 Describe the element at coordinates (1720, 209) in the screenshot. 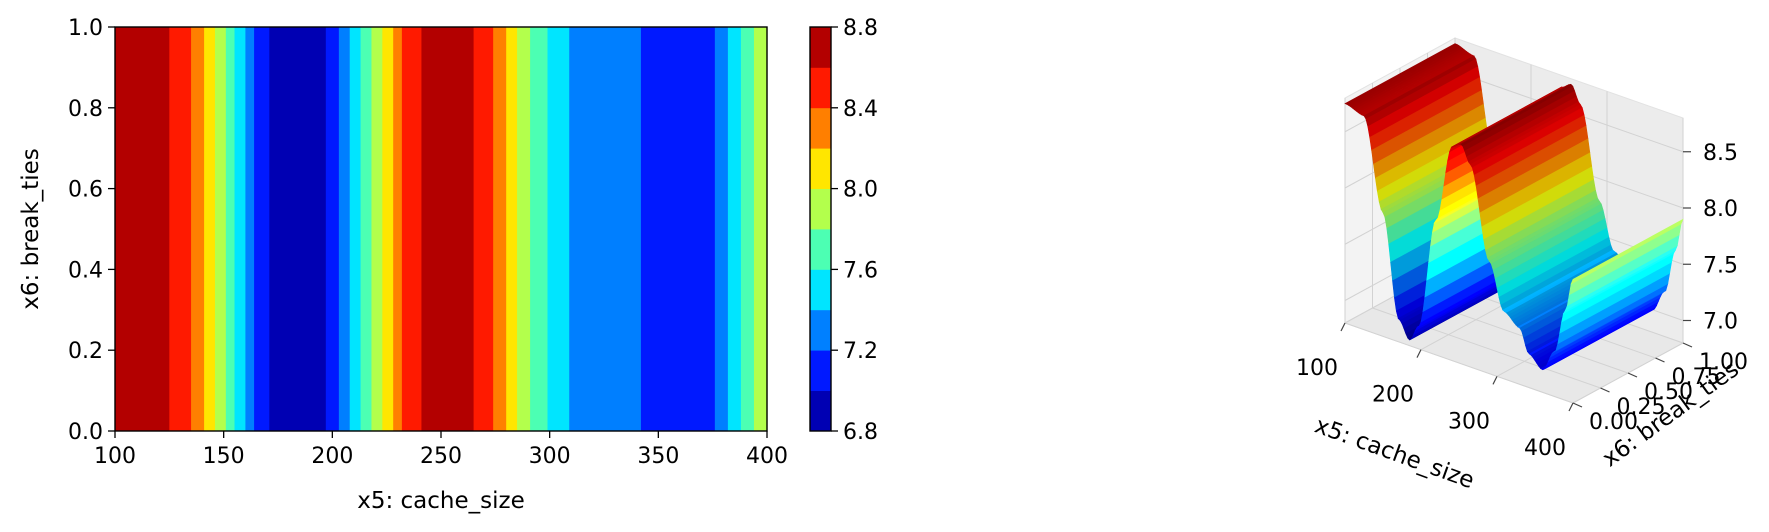

I see `axis3d-tick-label: 8.0` at that location.